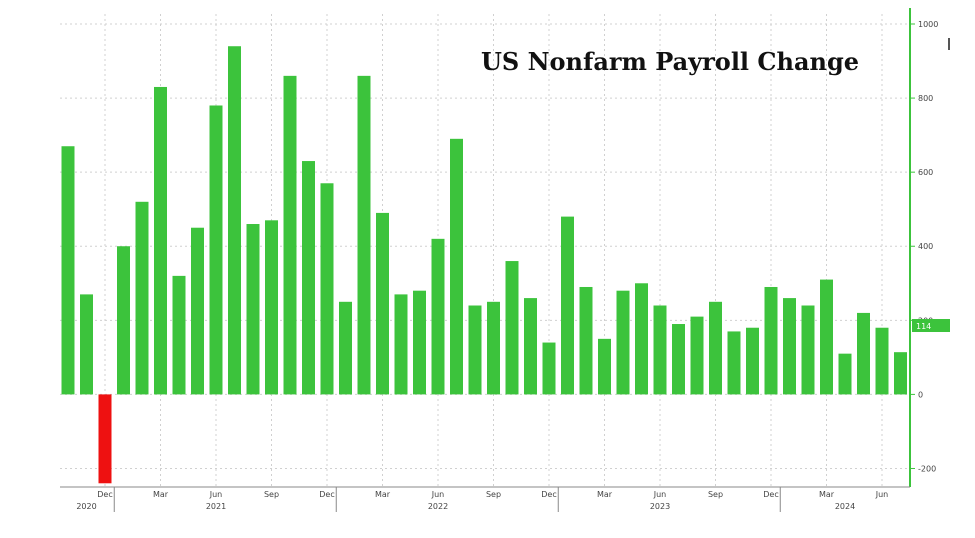  I want to click on y-tick-label: 1000, so click(928, 24).